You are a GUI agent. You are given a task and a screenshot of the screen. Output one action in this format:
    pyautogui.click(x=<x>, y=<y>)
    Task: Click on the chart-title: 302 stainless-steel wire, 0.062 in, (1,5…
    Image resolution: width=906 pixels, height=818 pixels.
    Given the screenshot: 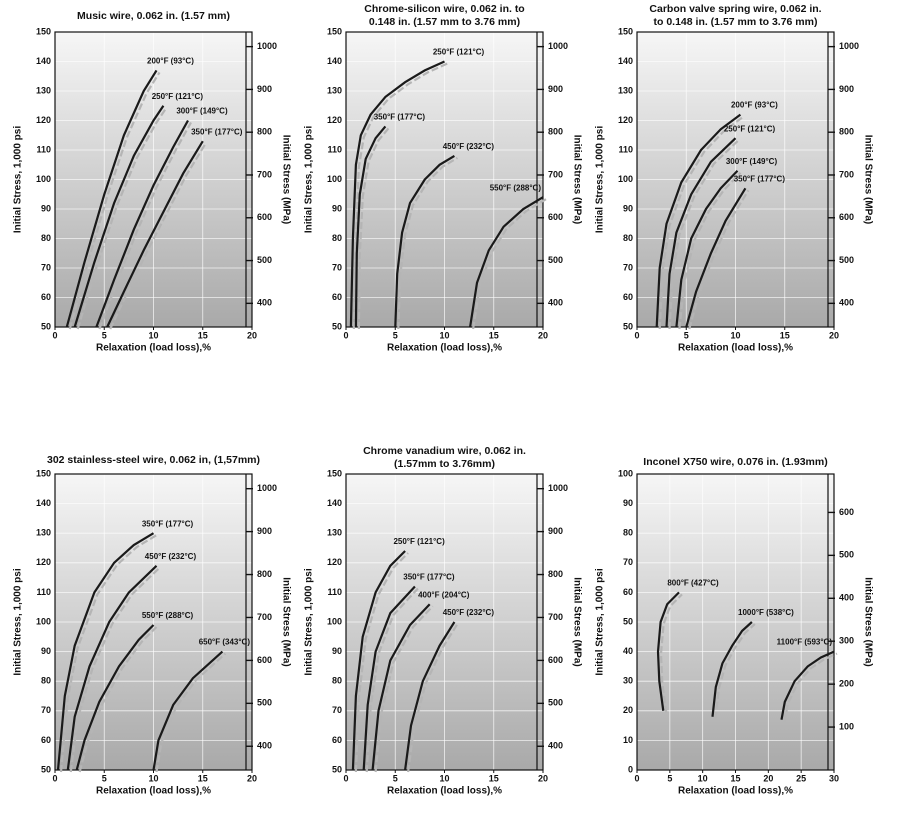 What is the action you would take?
    pyautogui.click(x=153, y=460)
    